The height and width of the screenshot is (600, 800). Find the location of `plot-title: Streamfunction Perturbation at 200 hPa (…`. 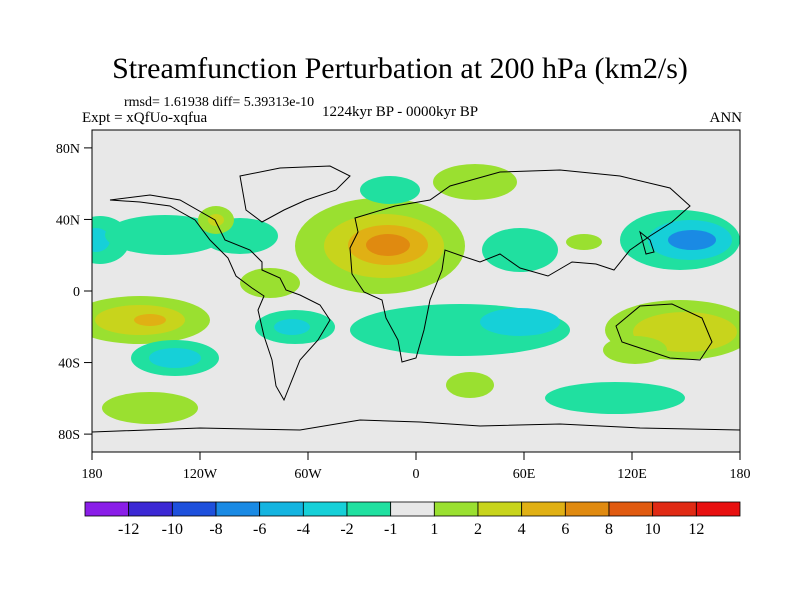

plot-title: Streamfunction Perturbation at 200 hPa (… is located at coordinates (400, 68).